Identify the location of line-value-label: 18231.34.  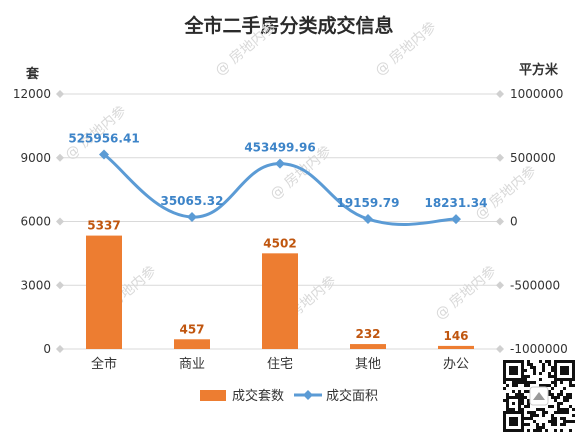
(455, 203).